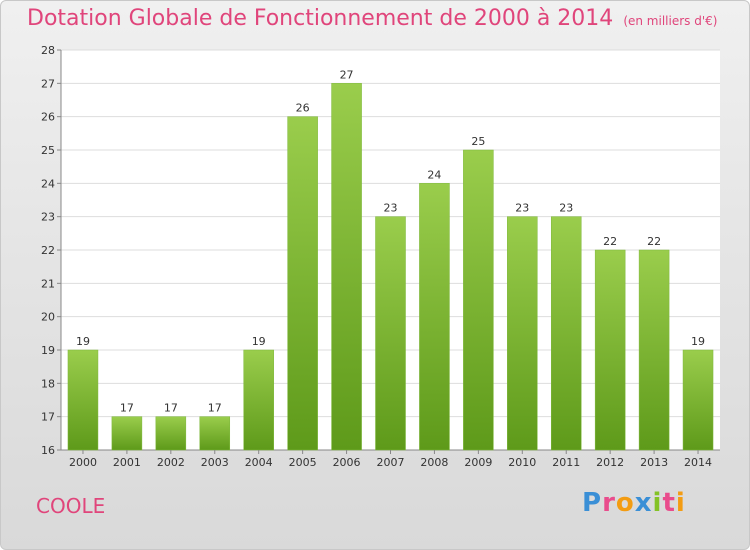 The height and width of the screenshot is (550, 750). I want to click on x-tick-label: 2006, so click(347, 462).